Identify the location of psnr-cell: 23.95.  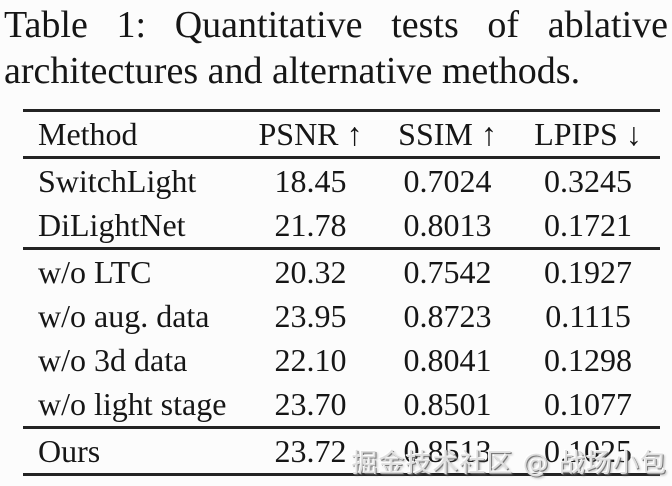
(310, 316).